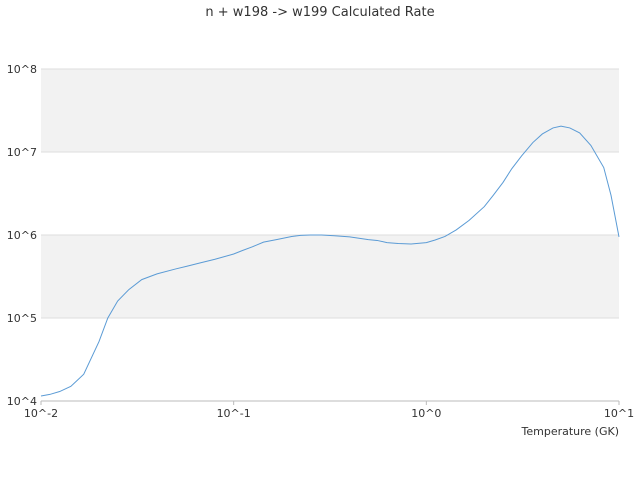 The height and width of the screenshot is (480, 640). Describe the element at coordinates (619, 413) in the screenshot. I see `x-tick-label: 10^1` at that location.